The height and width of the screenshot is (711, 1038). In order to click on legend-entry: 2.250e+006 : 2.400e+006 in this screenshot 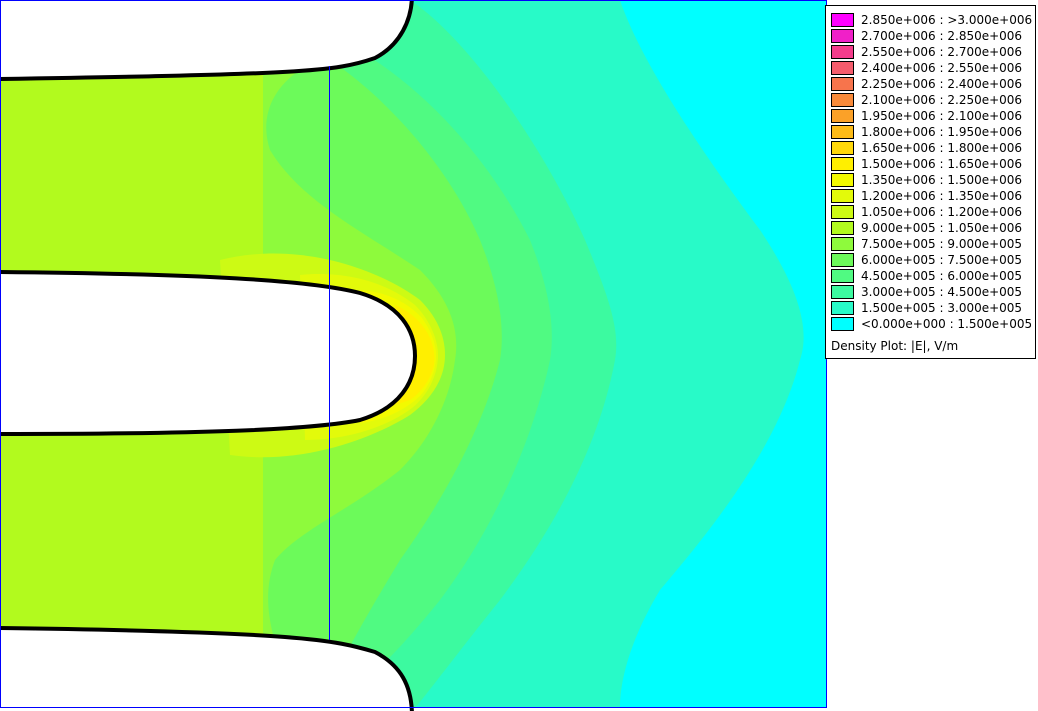, I will do `click(931, 84)`.